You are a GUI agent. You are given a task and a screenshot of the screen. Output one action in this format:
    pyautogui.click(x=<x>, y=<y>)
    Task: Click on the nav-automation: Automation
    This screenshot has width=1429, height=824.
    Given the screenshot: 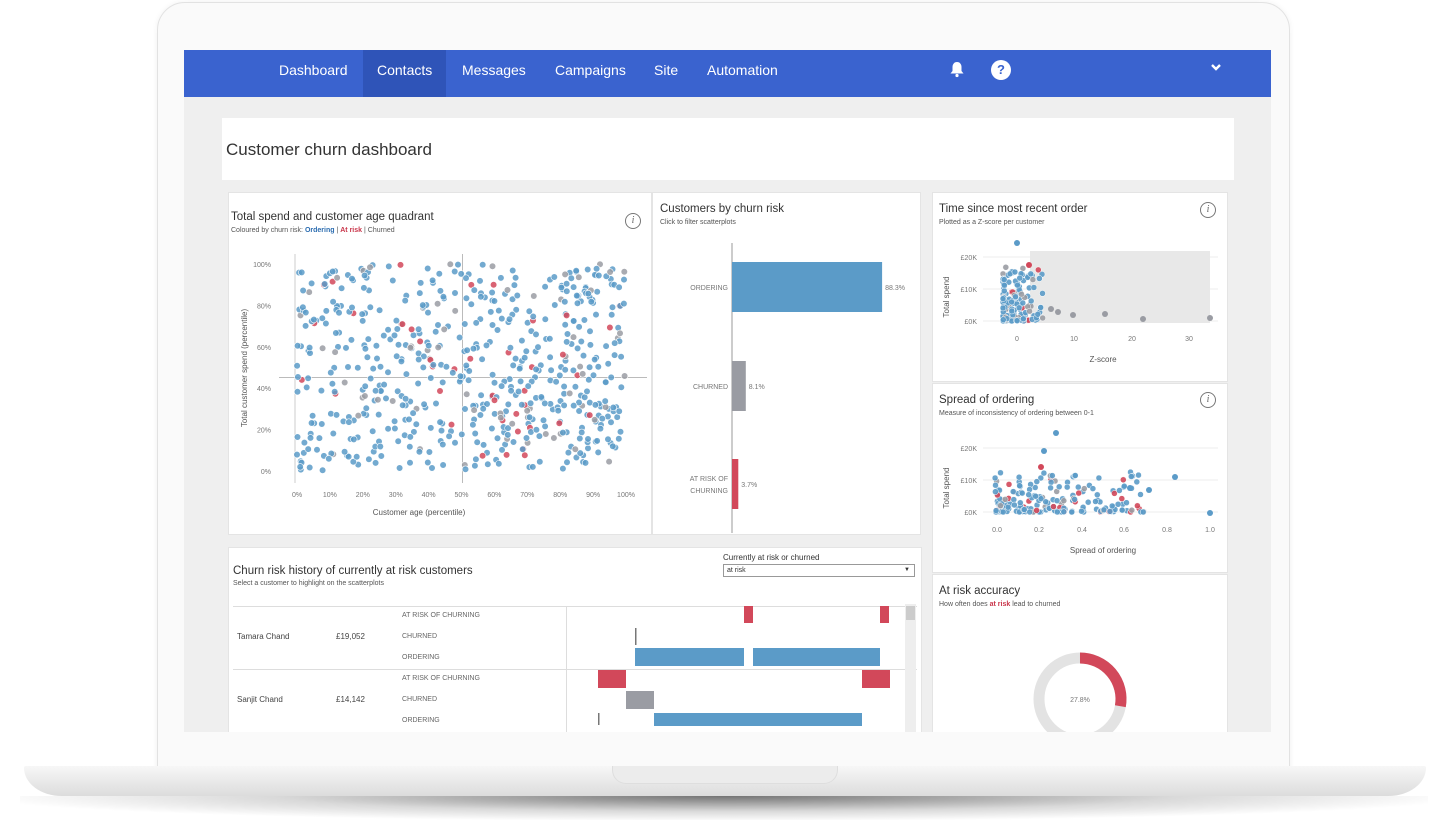 What is the action you would take?
    pyautogui.click(x=742, y=70)
    